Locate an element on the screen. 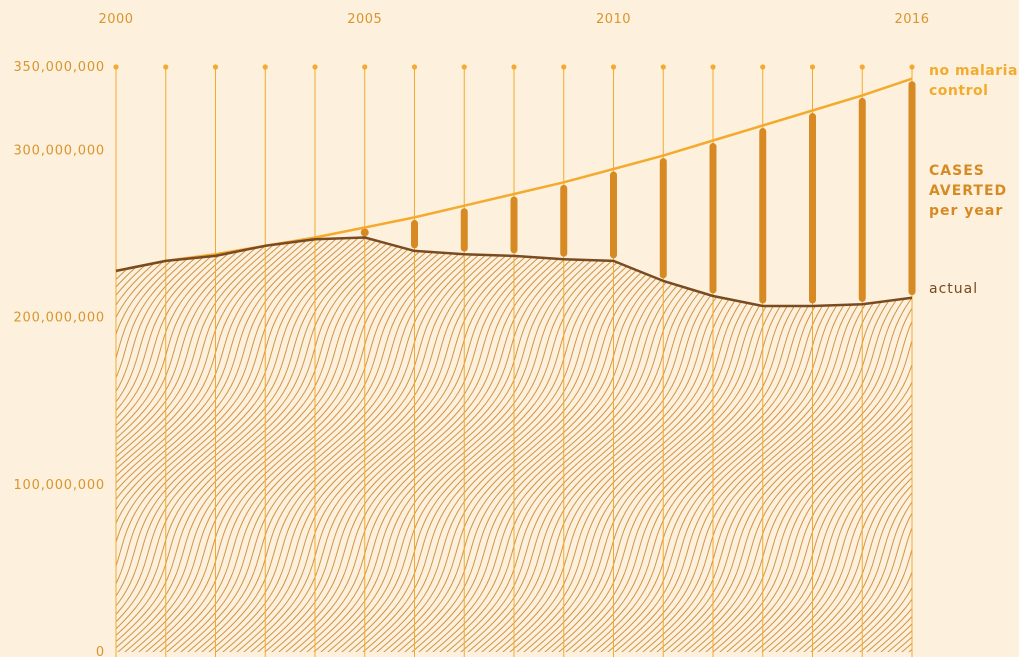 This screenshot has height=657, width=1019. y-tick-label: 0 is located at coordinates (100, 651).